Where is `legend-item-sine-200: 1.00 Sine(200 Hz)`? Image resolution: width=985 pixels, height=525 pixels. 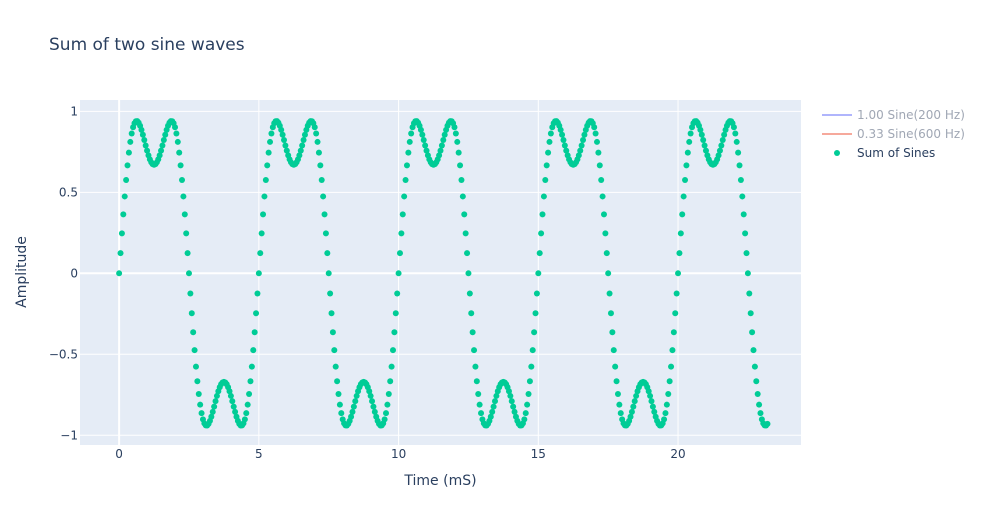
legend-item-sine-200: 1.00 Sine(200 Hz) is located at coordinates (893, 115).